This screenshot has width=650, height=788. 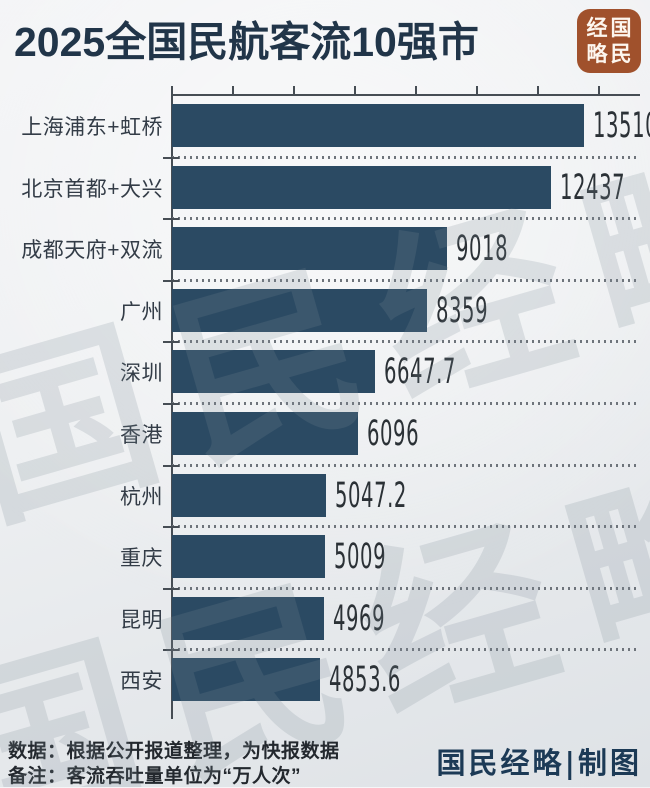 What do you see at coordinates (141, 681) in the screenshot?
I see `category-label: 西安` at bounding box center [141, 681].